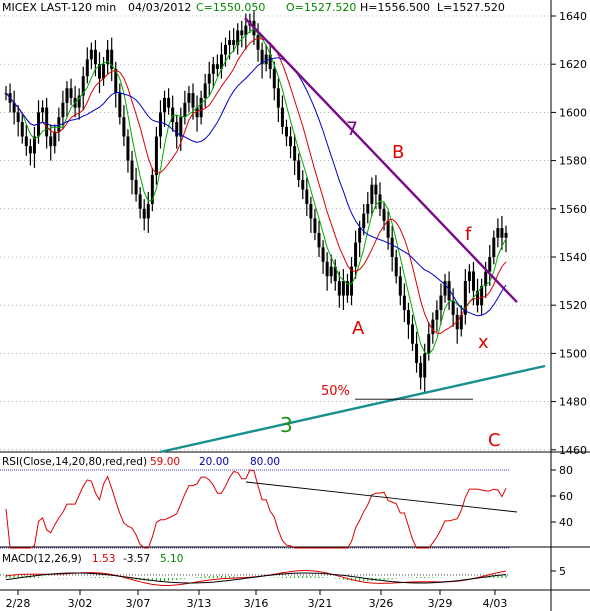 The image size is (590, 611). What do you see at coordinates (321, 7) in the screenshot?
I see `header-open: O=1527.520` at bounding box center [321, 7].